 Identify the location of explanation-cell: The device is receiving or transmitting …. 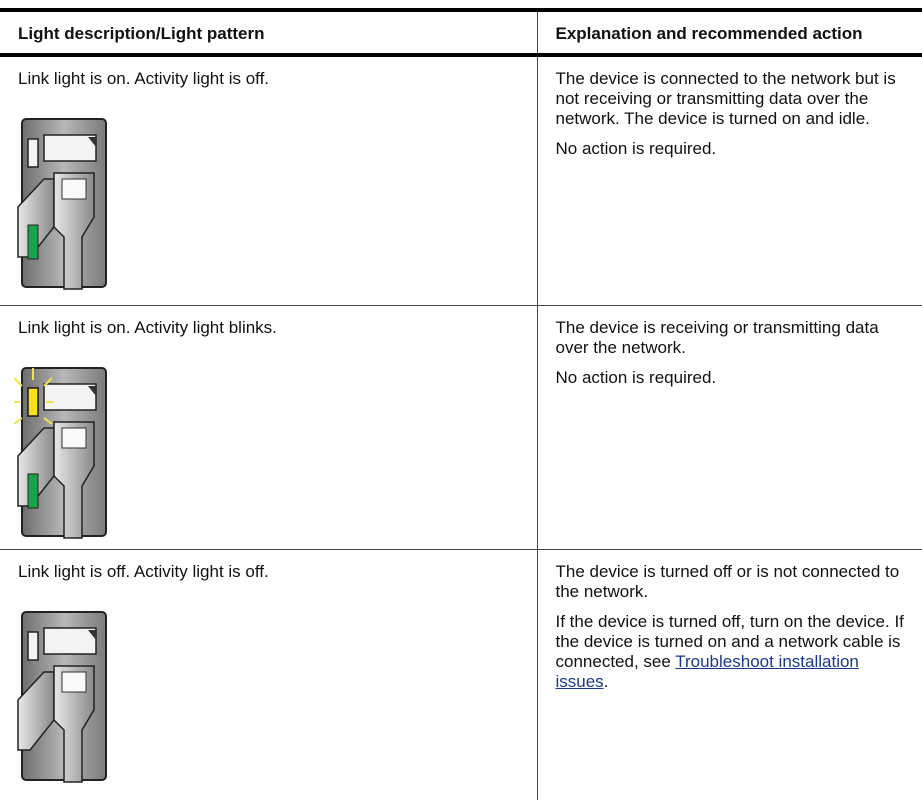
(729, 428).